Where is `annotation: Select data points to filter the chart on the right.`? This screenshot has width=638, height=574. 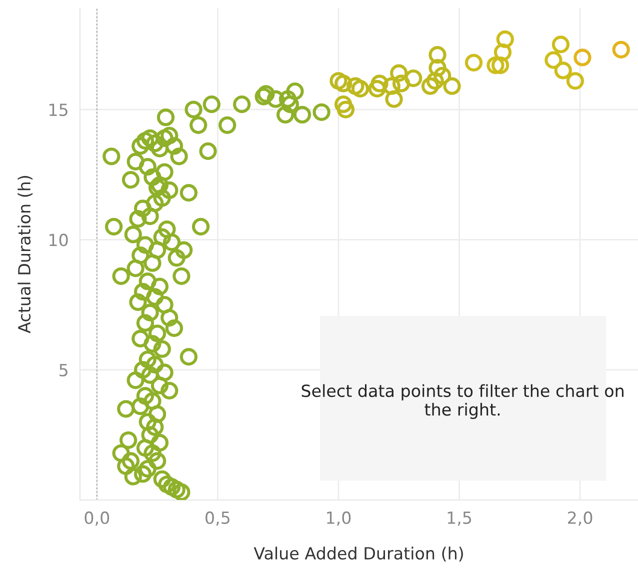
annotation: Select data points to filter the chart on the right. is located at coordinates (463, 401).